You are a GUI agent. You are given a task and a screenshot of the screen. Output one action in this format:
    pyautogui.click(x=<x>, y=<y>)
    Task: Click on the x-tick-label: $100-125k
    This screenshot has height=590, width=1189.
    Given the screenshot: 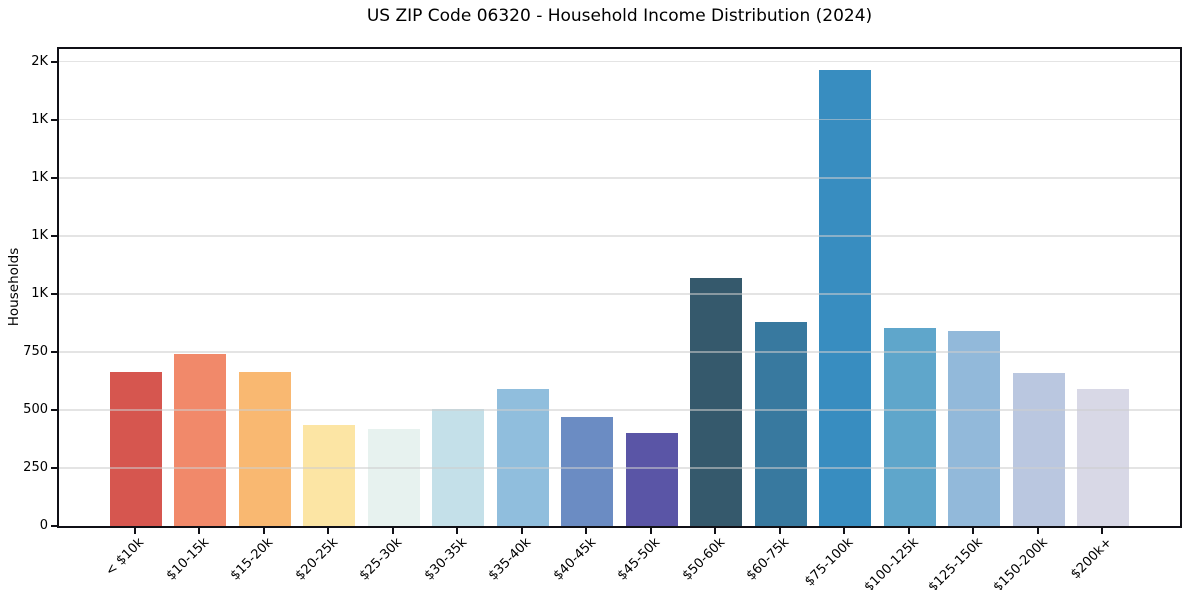 What is the action you would take?
    pyautogui.click(x=891, y=562)
    